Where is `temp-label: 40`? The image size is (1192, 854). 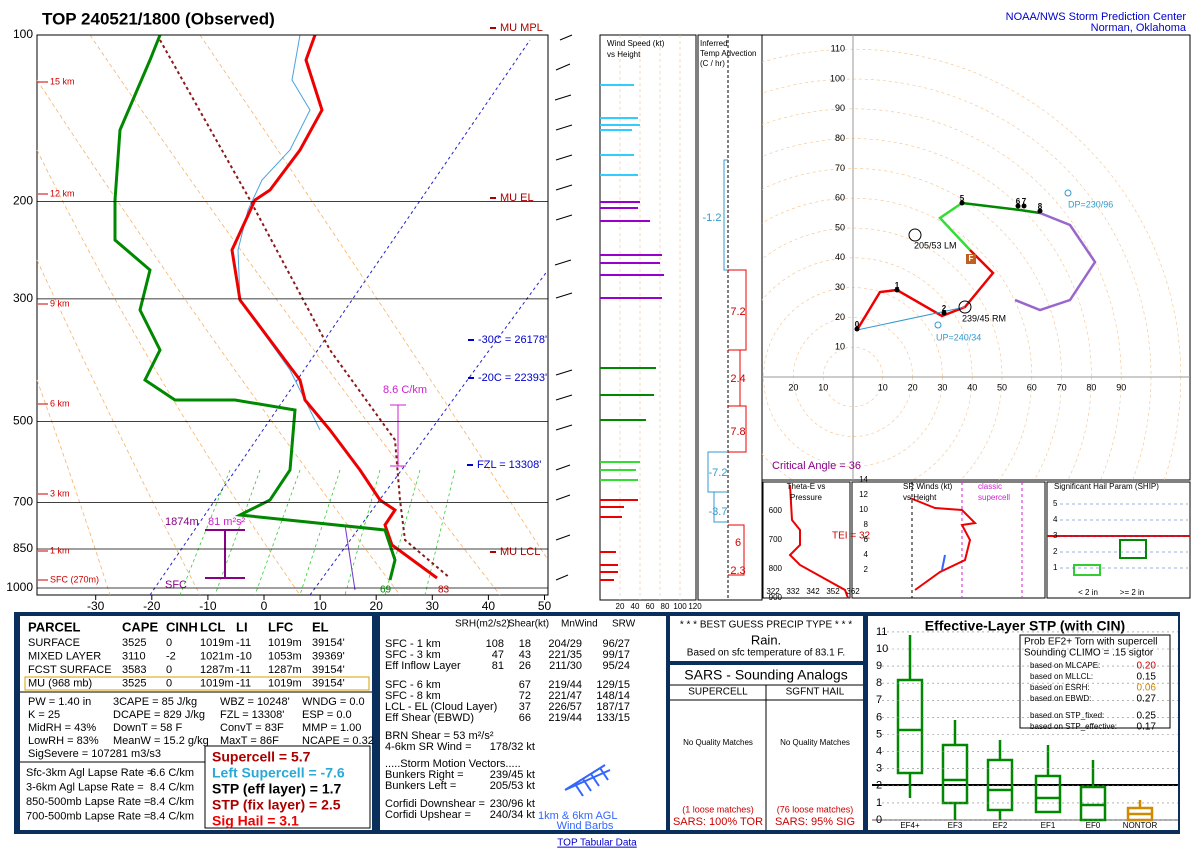
temp-label: 40 is located at coordinates (489, 606).